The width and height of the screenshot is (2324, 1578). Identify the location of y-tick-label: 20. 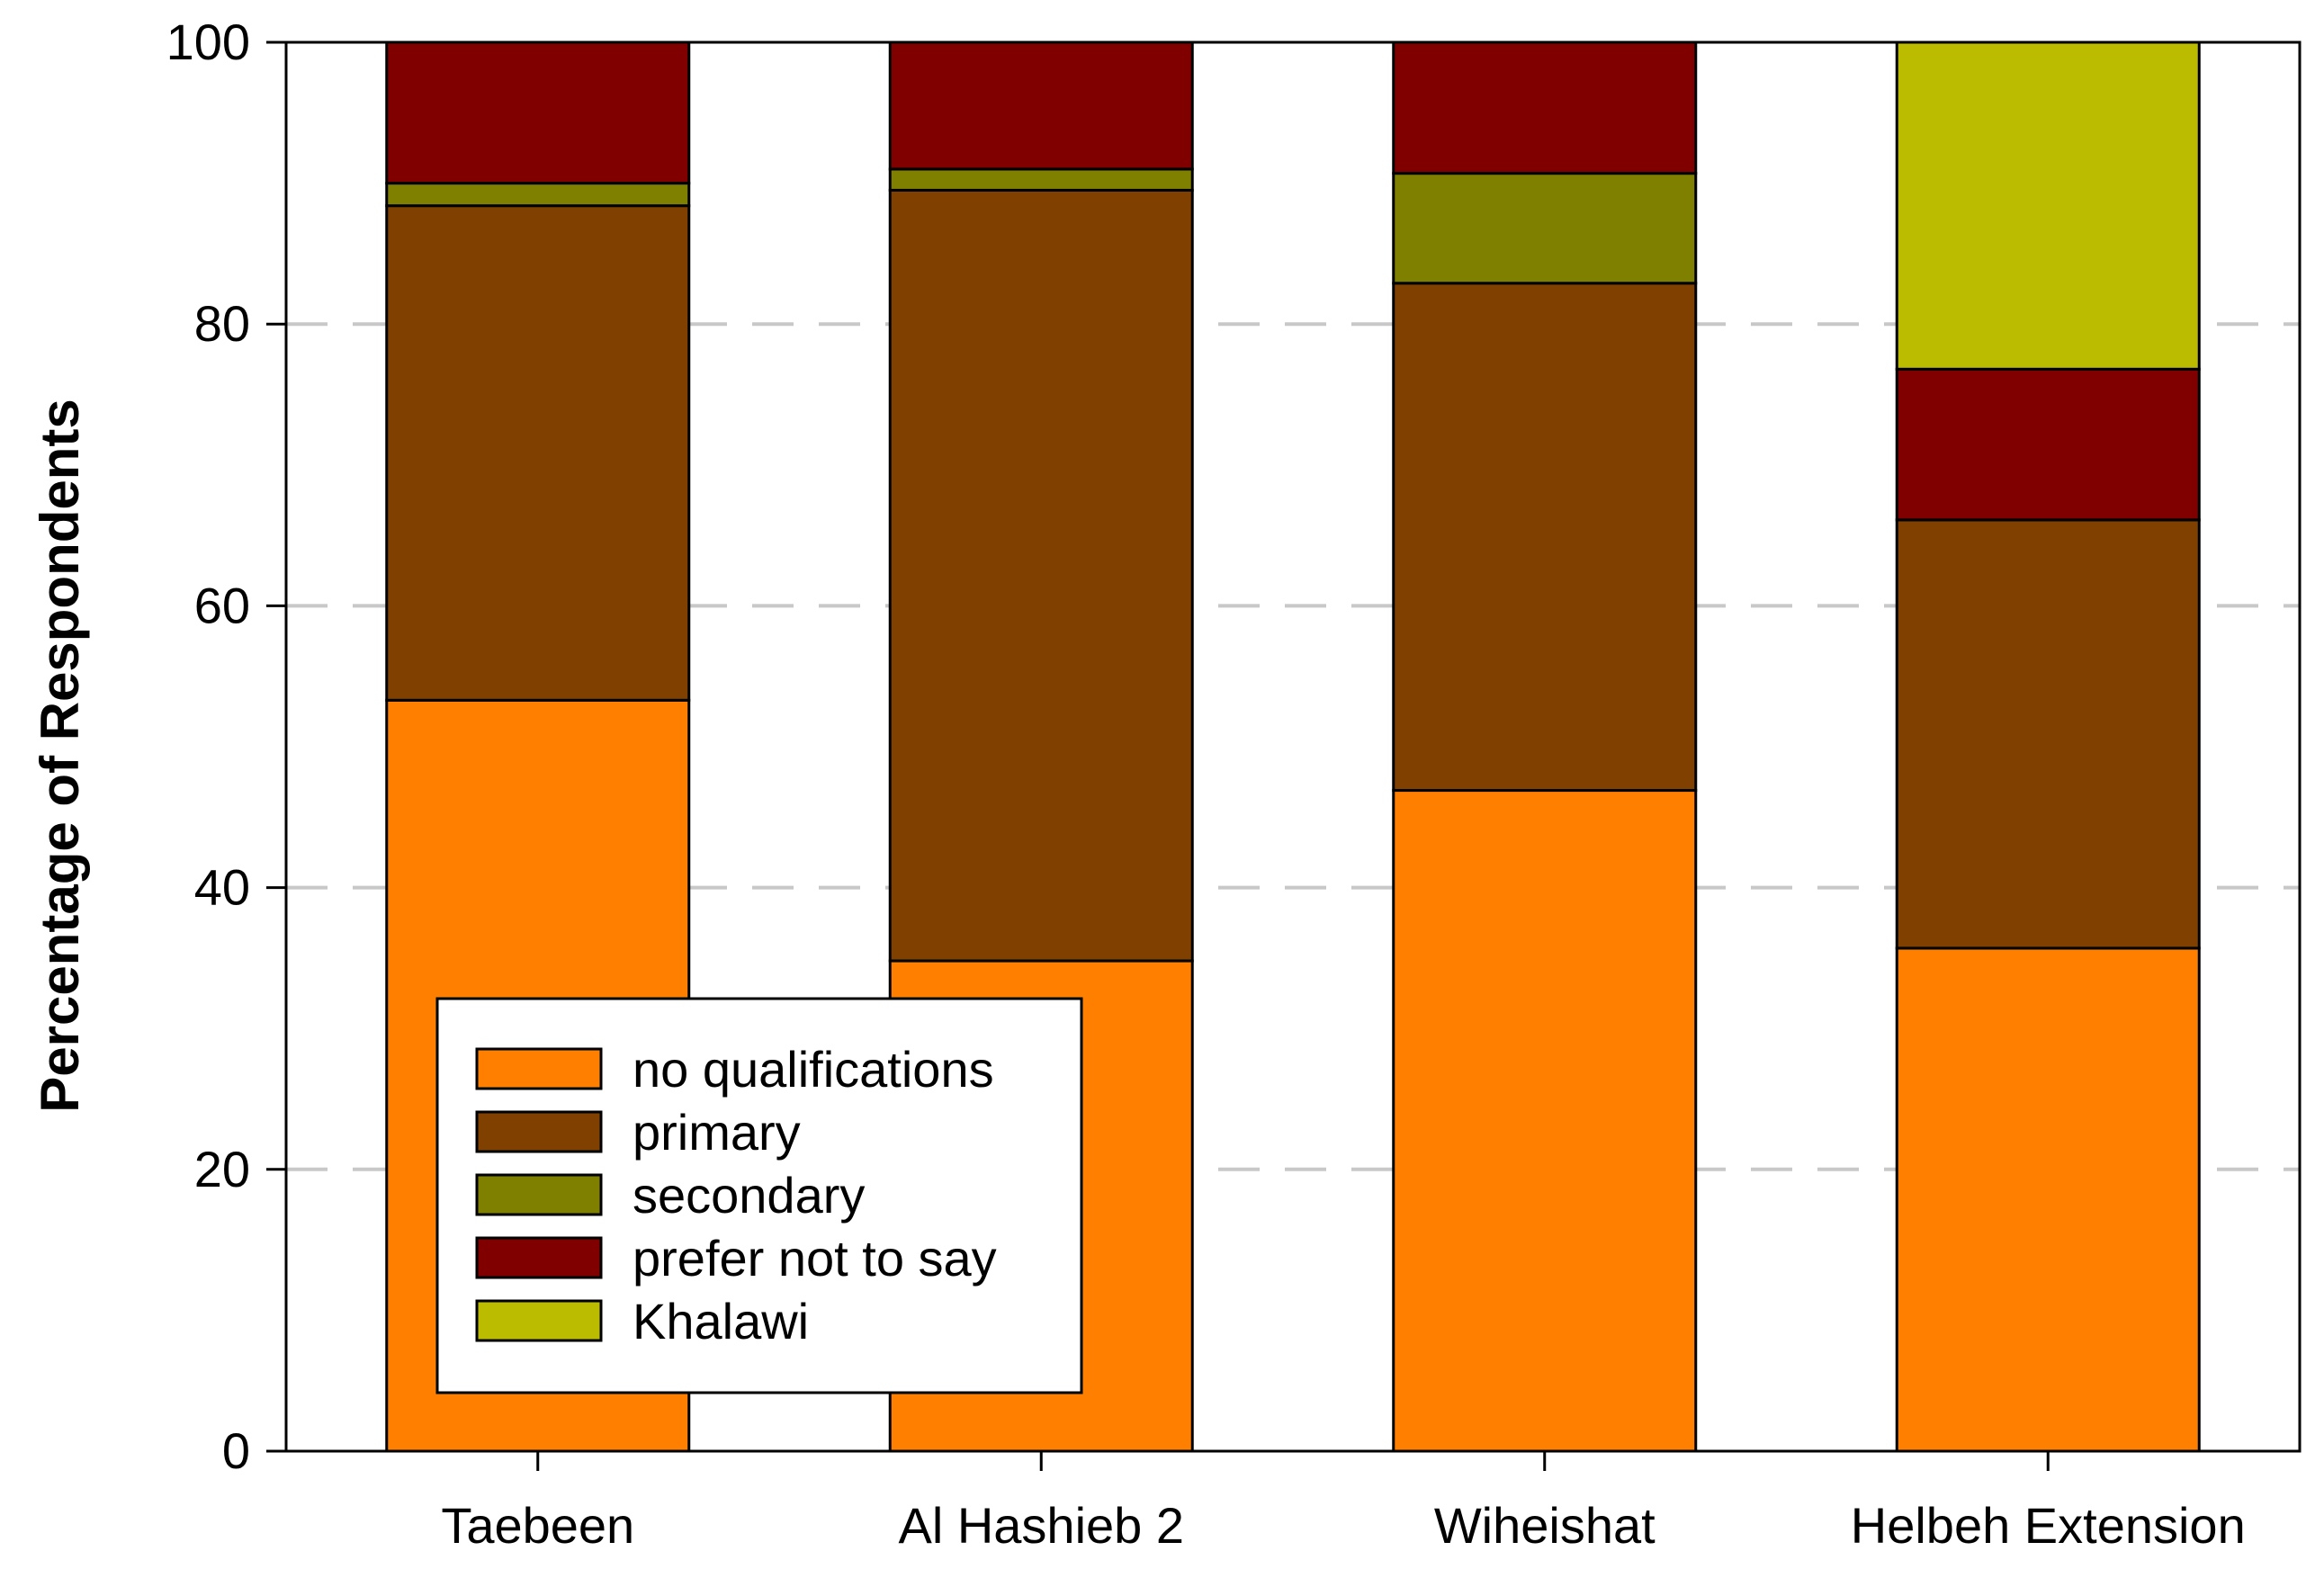
(222, 1169).